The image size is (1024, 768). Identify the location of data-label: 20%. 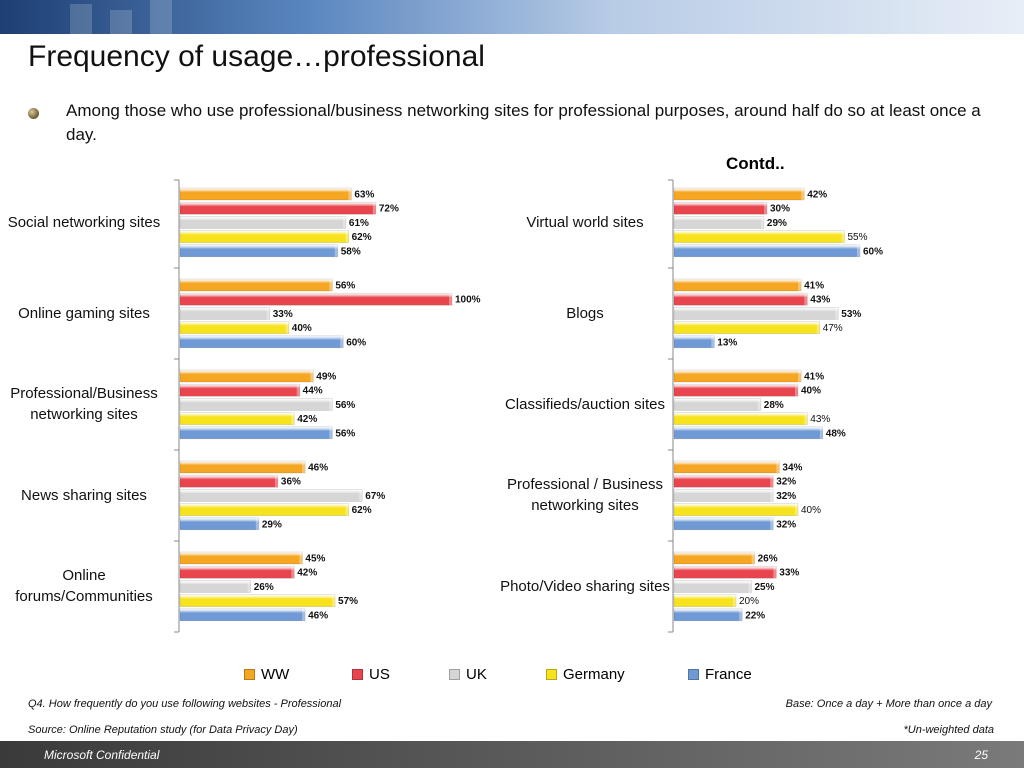
(749, 601).